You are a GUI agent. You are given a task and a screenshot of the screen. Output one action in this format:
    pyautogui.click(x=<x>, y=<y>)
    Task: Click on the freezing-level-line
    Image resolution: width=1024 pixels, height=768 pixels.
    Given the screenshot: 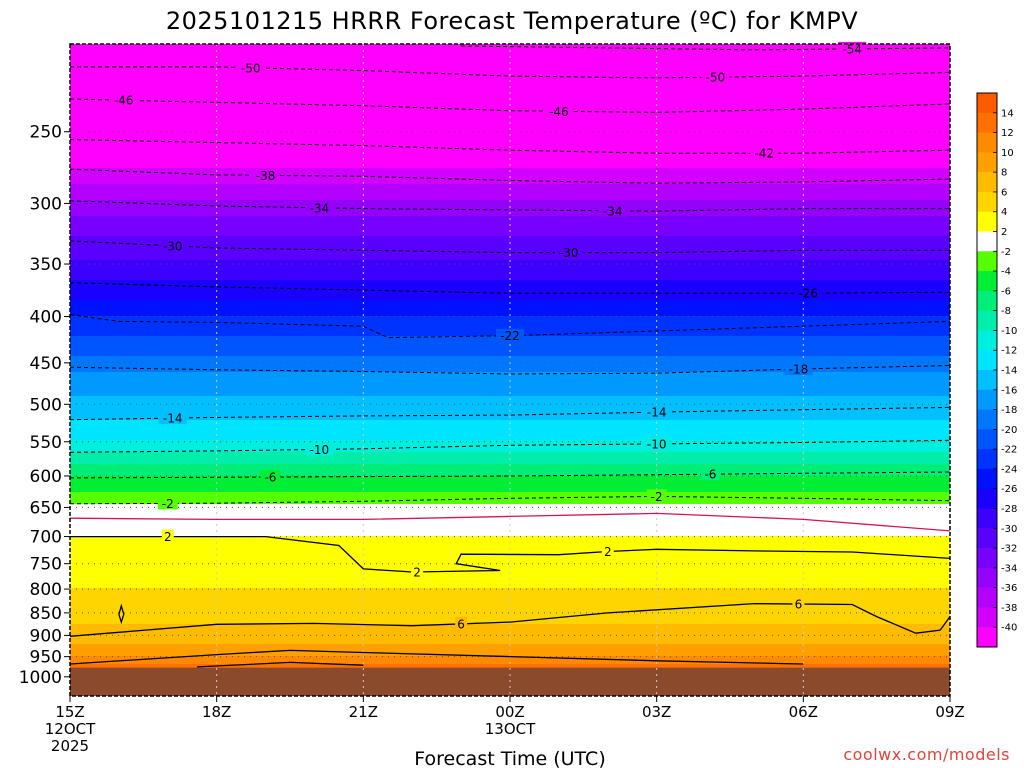 What is the action you would take?
    pyautogui.click(x=510, y=522)
    